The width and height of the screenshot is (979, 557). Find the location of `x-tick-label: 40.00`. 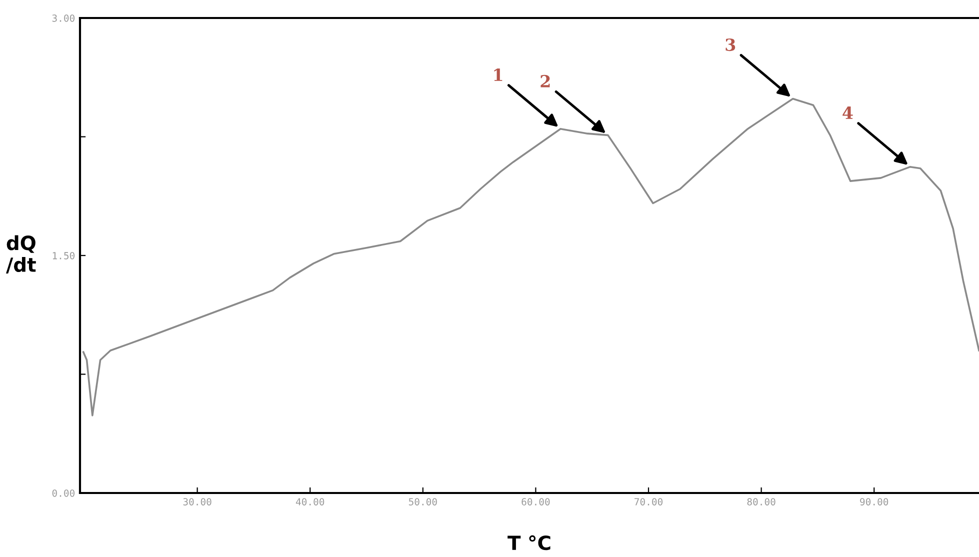

x-tick-label: 40.00 is located at coordinates (310, 502).